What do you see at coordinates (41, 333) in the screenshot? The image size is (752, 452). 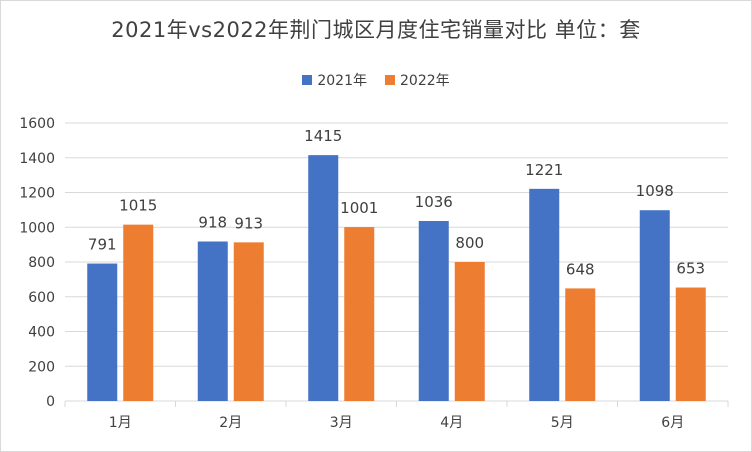 I see `y-tick-label: 400` at bounding box center [41, 333].